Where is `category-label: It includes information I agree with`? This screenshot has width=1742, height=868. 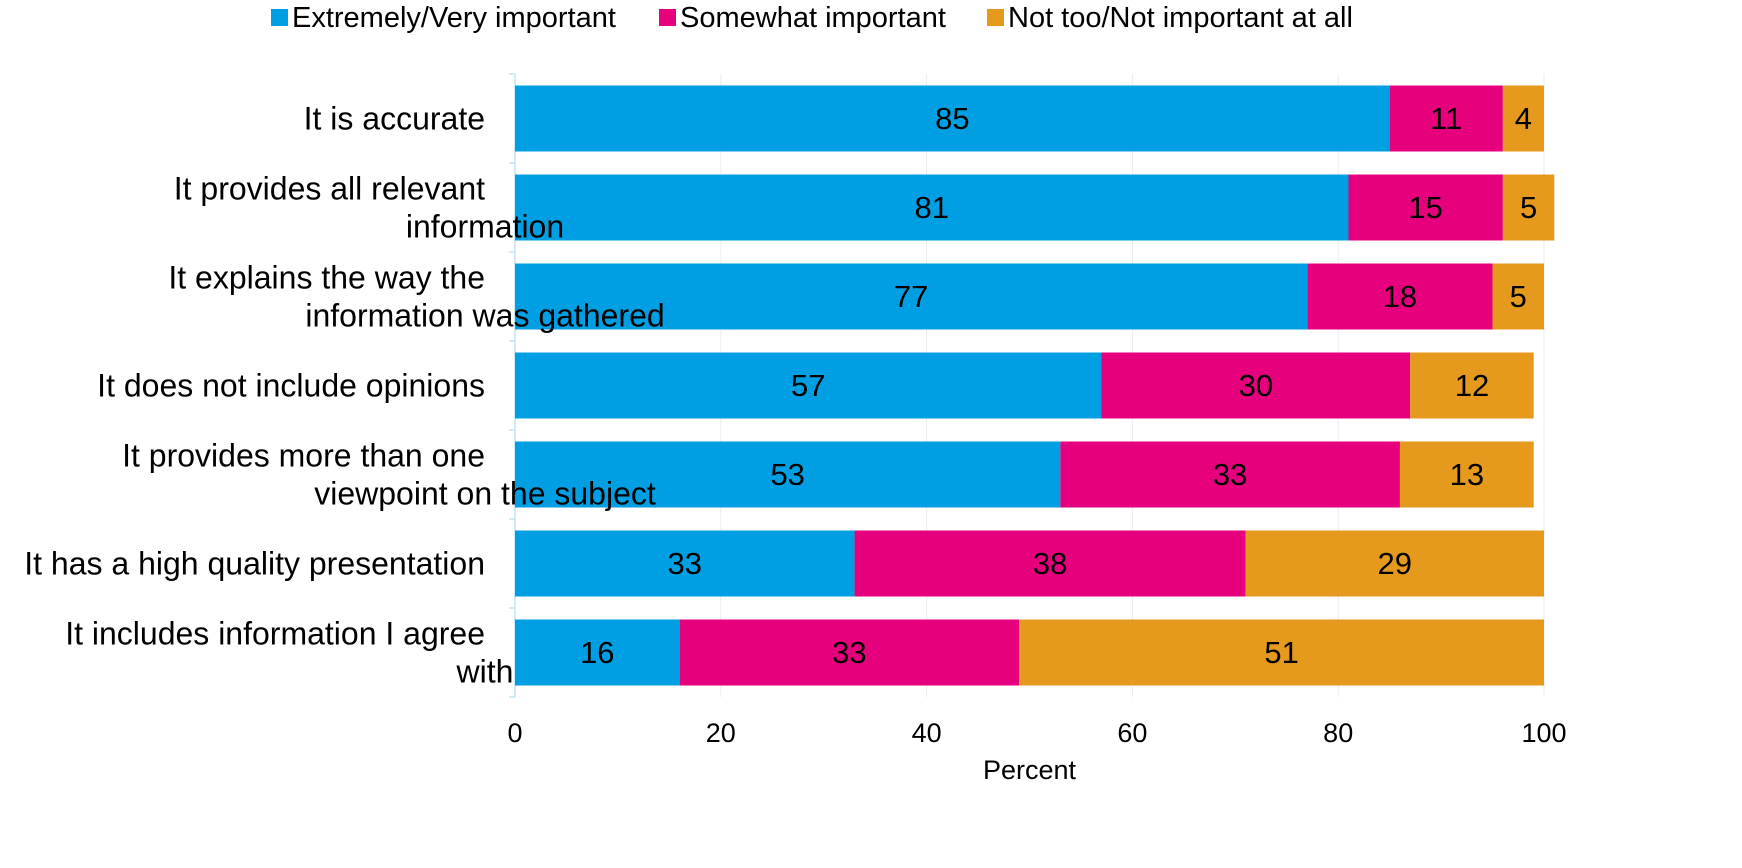 category-label: It includes information I agree with is located at coordinates (289, 653).